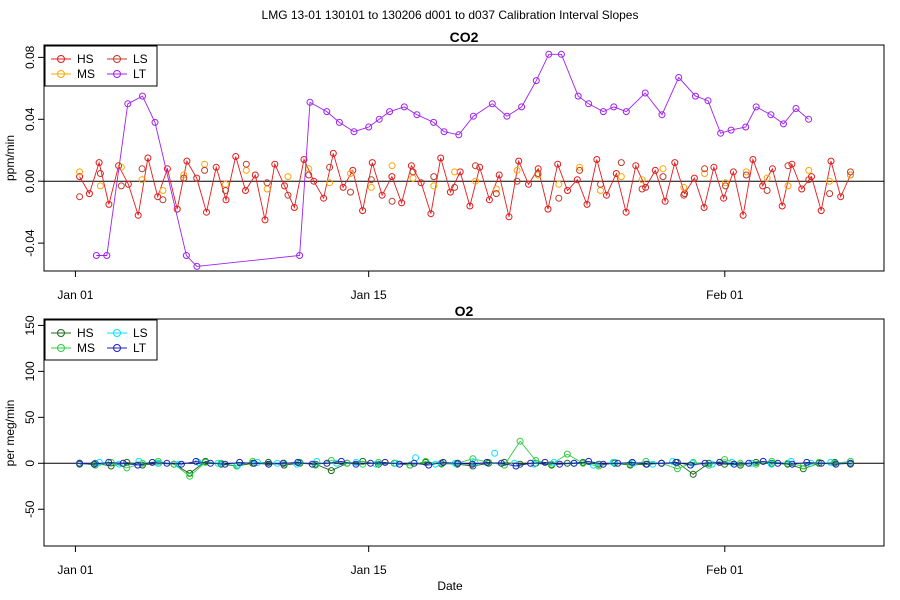 This screenshot has width=900, height=600. What do you see at coordinates (725, 295) in the screenshot?
I see `co2-x-tick-label: Feb 01` at bounding box center [725, 295].